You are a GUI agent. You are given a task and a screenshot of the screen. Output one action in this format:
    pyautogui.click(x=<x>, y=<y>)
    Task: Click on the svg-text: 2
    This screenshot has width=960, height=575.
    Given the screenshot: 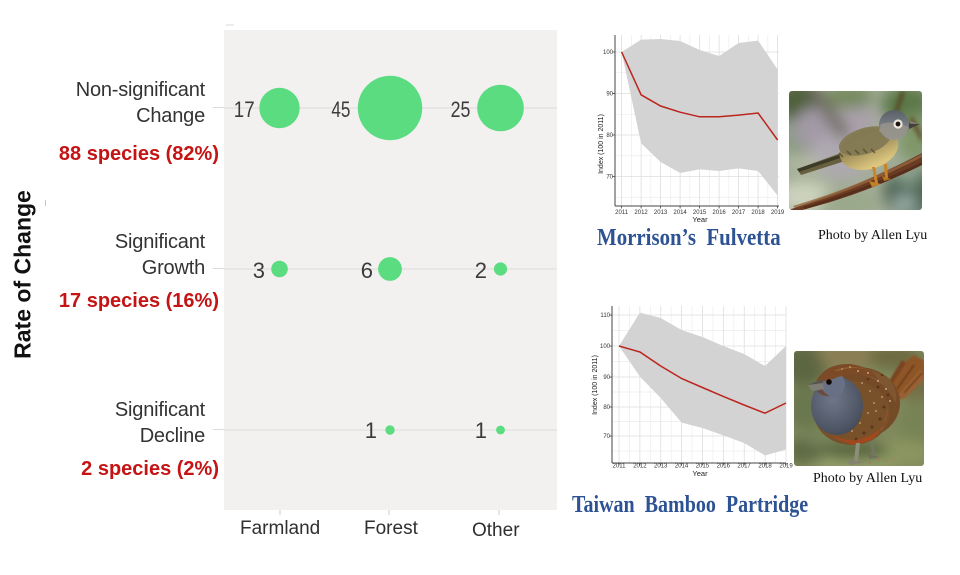 What is the action you would take?
    pyautogui.click(x=481, y=270)
    